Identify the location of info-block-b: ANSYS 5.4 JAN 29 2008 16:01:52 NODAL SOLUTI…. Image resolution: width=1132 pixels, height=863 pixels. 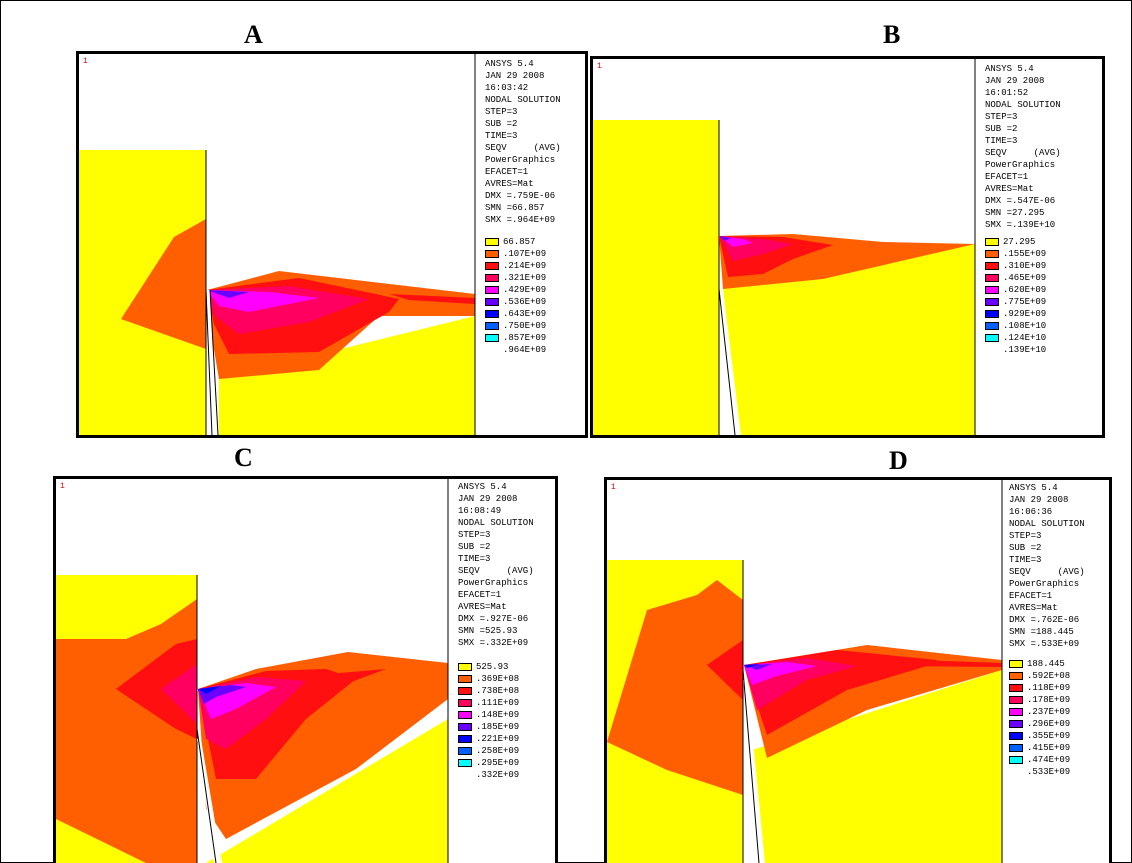
(1023, 147).